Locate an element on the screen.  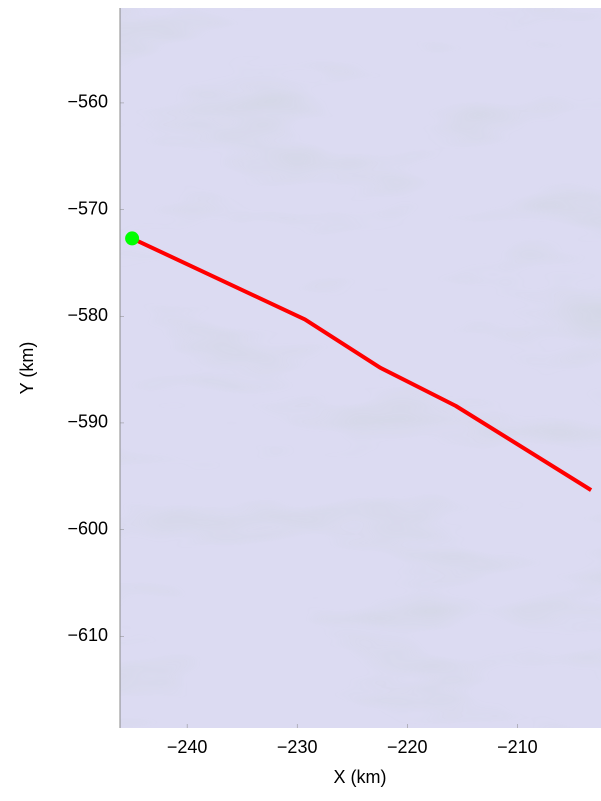
y-tick-label: −590 is located at coordinates (87, 422).